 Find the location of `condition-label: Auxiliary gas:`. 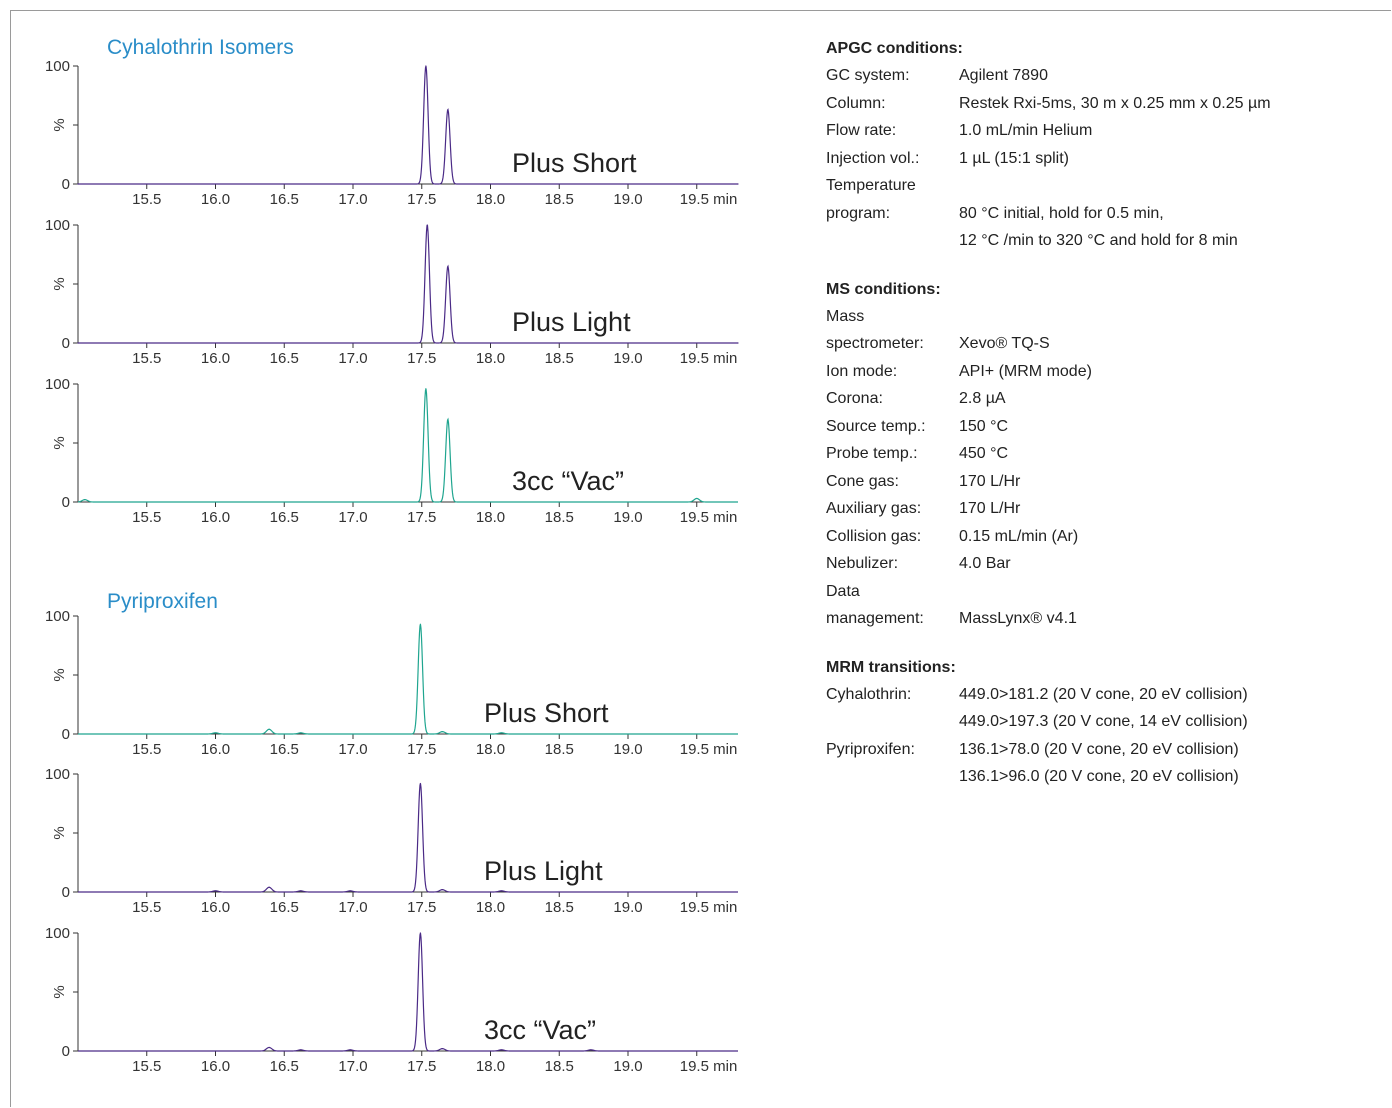

condition-label: Auxiliary gas: is located at coordinates (874, 508).